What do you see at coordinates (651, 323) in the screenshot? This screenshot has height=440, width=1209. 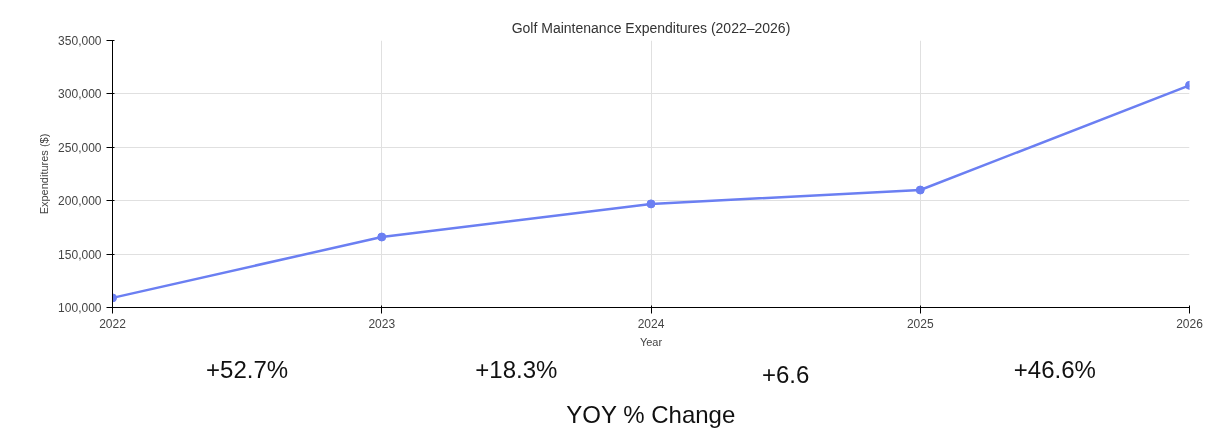 I see `x-tick-label: 2024` at bounding box center [651, 323].